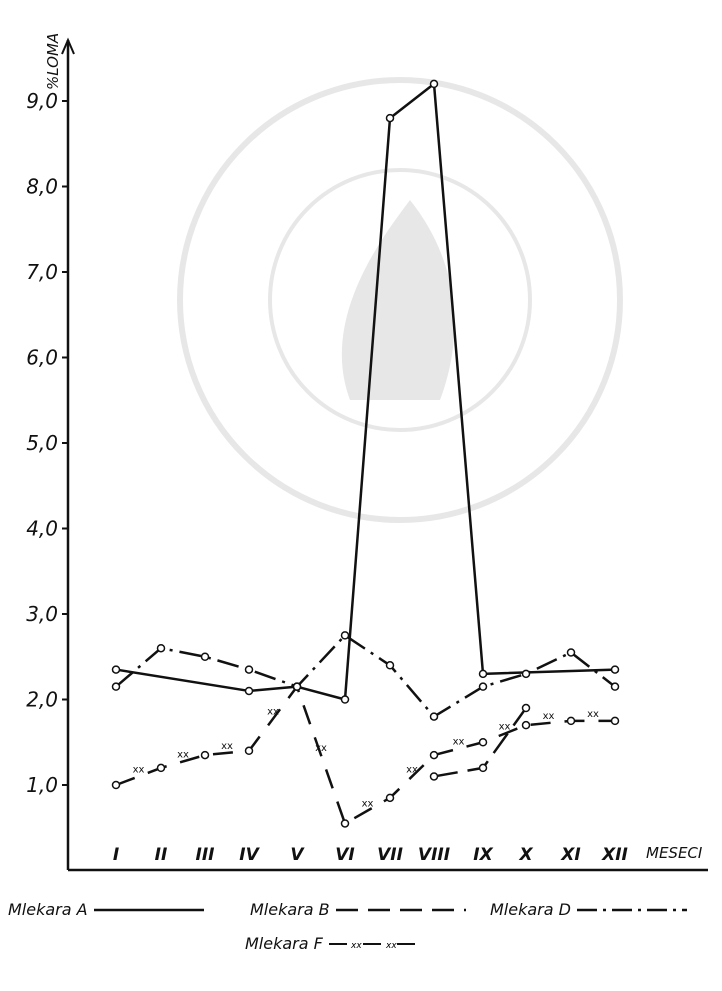 The image size is (722, 991). I want to click on x-tick-label: XII, so click(614, 855).